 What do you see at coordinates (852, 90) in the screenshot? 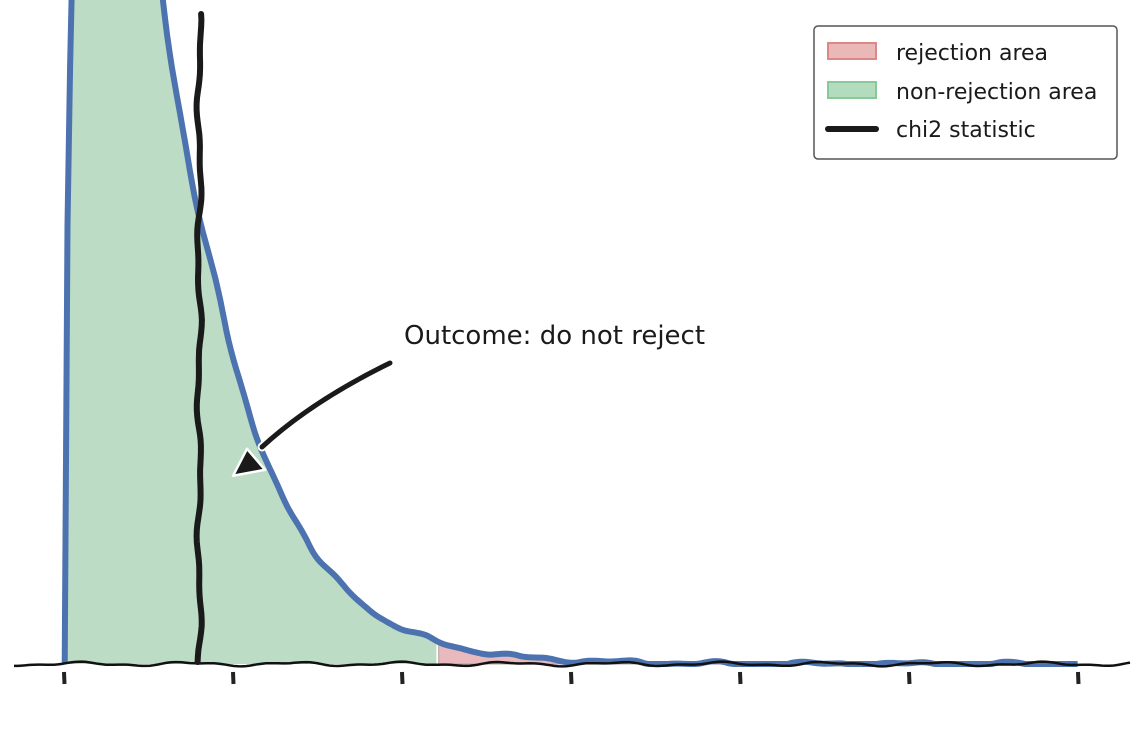
I see `legend-swatch-non-rejection` at bounding box center [852, 90].